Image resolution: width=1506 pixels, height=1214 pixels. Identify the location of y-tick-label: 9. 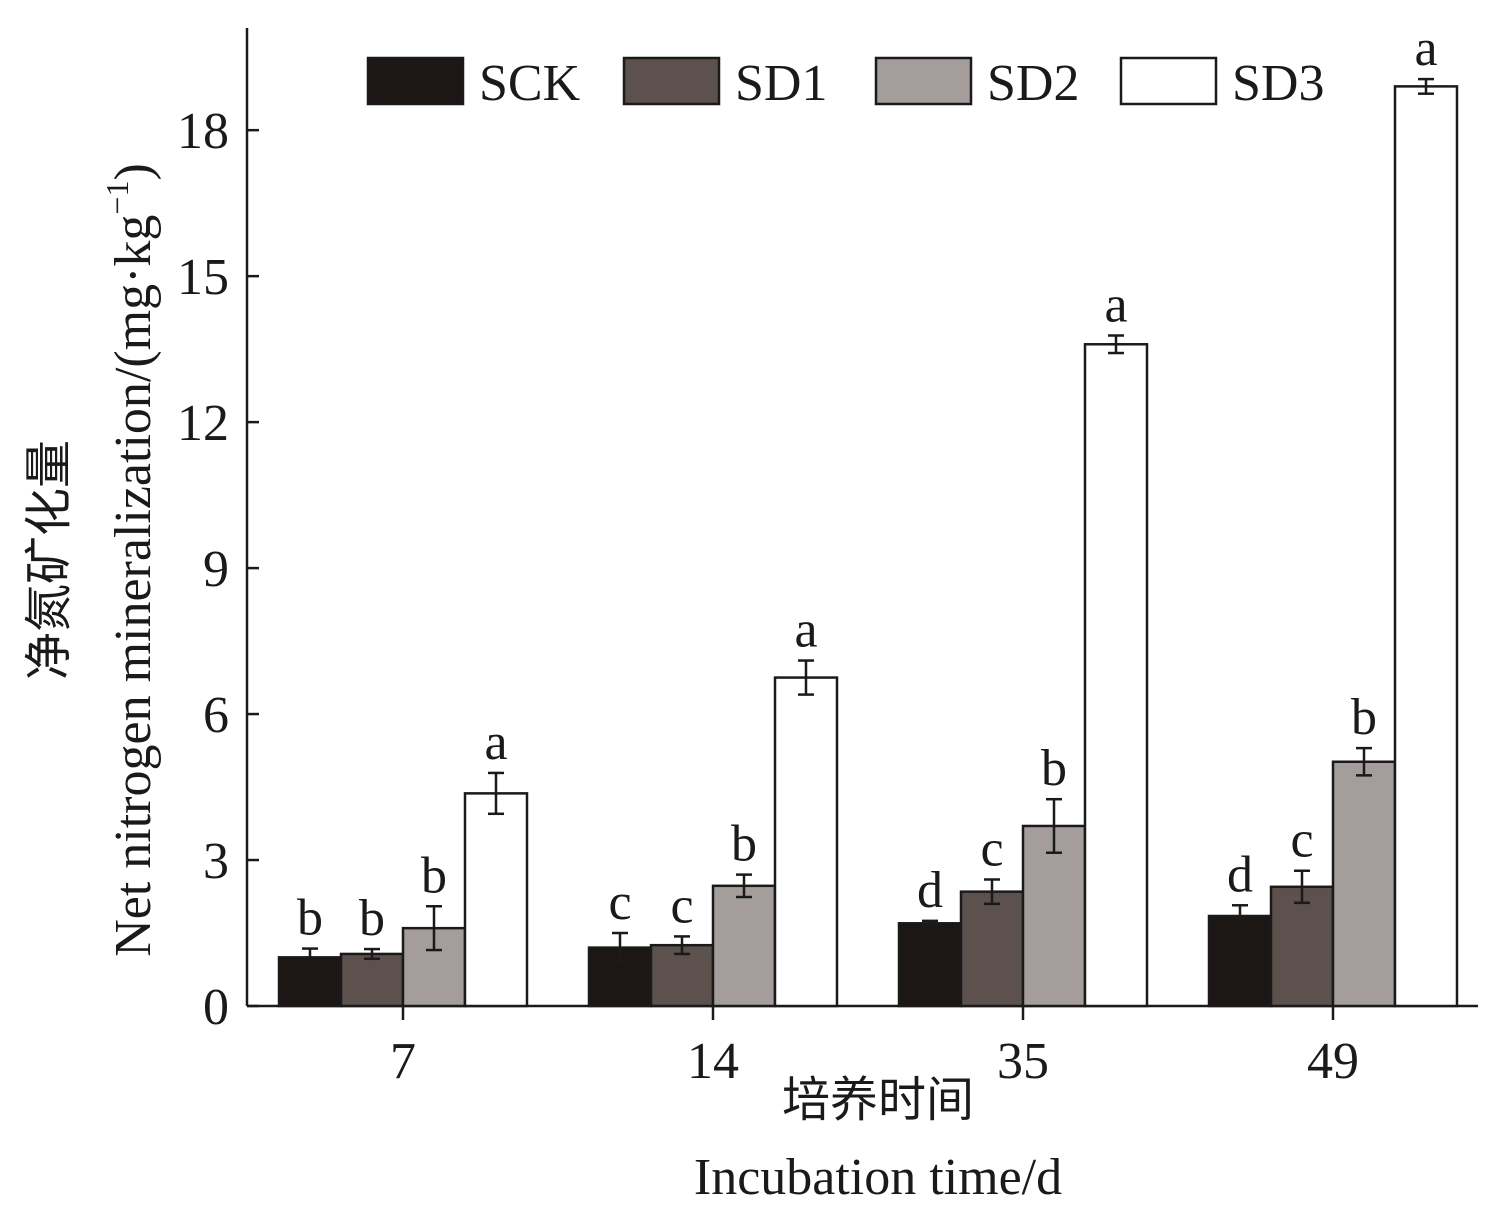
(216, 569).